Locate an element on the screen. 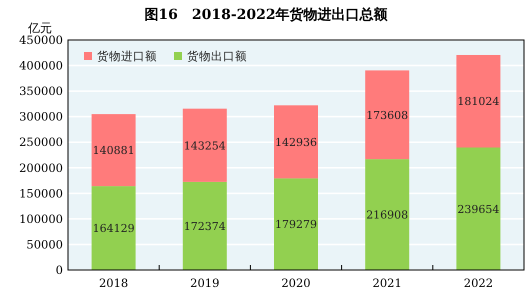  data-label: 173608 is located at coordinates (387, 115).